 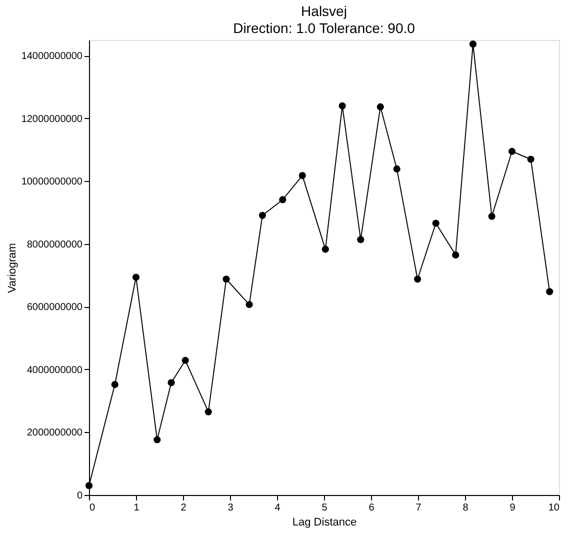 I want to click on x-tick-label: 10, so click(x=554, y=508).